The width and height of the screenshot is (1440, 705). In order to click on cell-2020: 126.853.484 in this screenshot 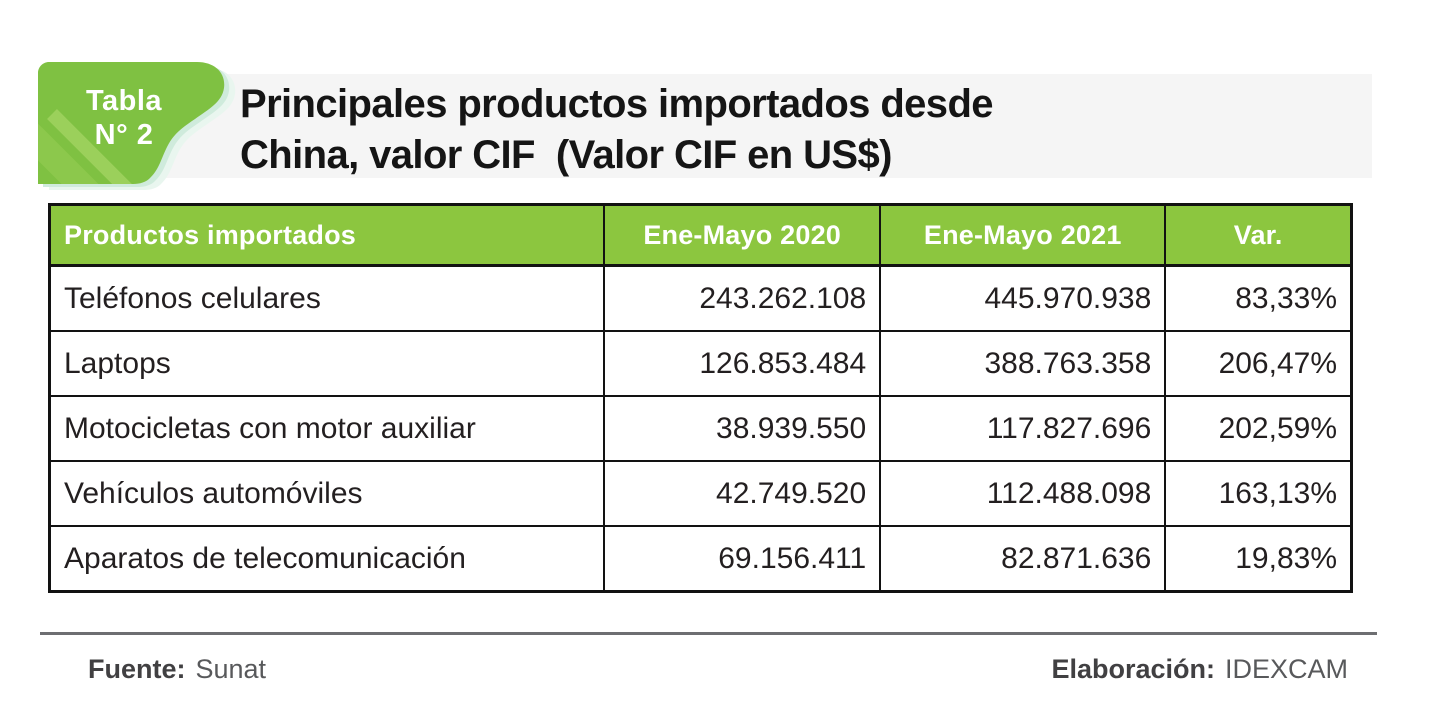, I will do `click(742, 363)`.